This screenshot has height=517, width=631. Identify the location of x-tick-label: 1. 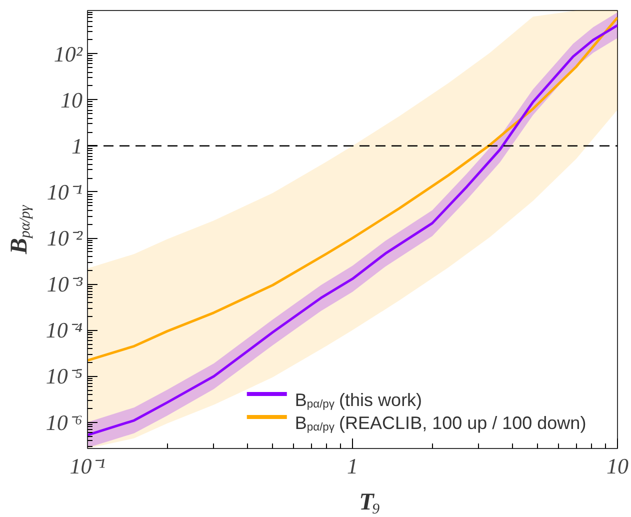
(352, 466).